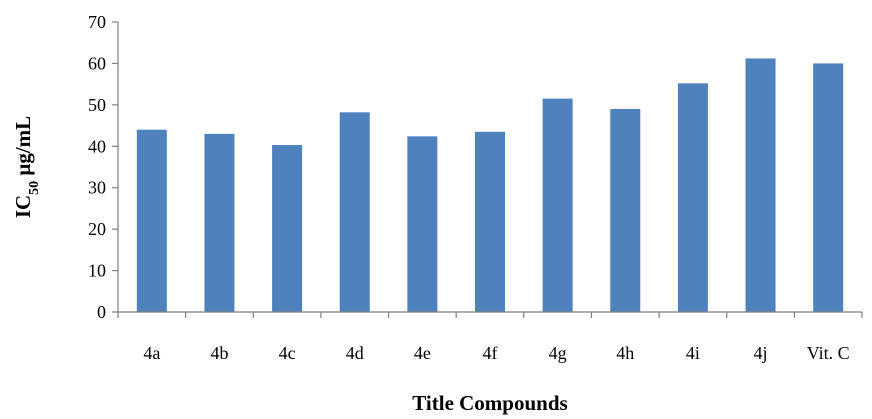  I want to click on x-tick-label: 4f, so click(490, 353).